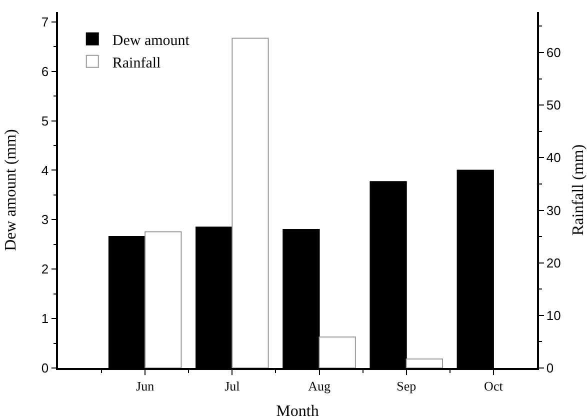 This screenshot has width=587, height=420. I want to click on y-axis-title: Dew amount (mm), so click(11, 190).